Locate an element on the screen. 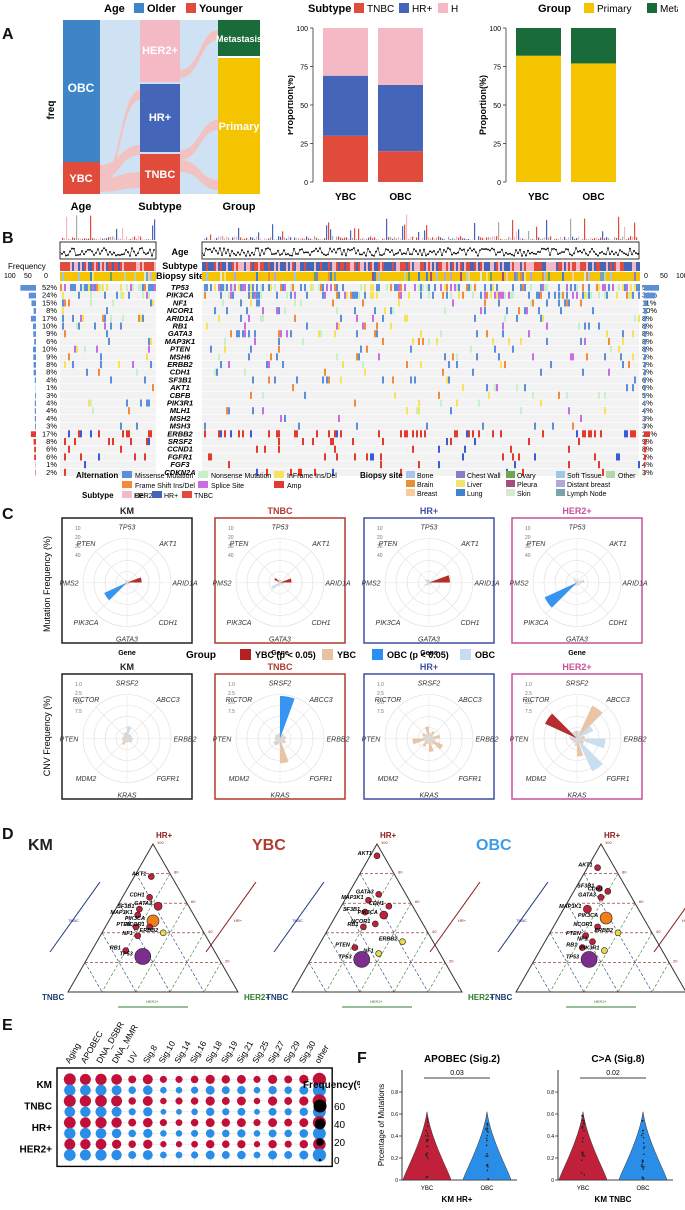 The image size is (685, 1210). ternary-point-akt1 is located at coordinates (377, 856).